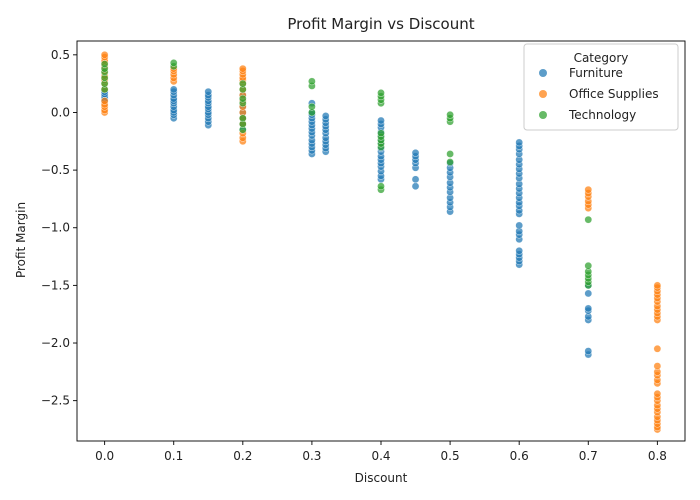 The height and width of the screenshot is (500, 700). Describe the element at coordinates (602, 115) in the screenshot. I see `legend-label: Technology` at that location.